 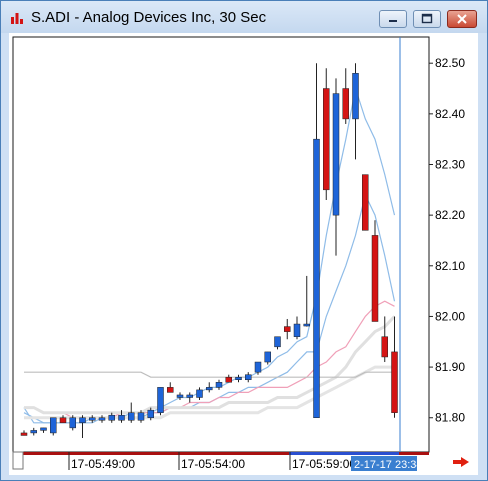 What do you see at coordinates (213, 464) in the screenshot?
I see `x-tick-label: 17-05:54:00` at bounding box center [213, 464].